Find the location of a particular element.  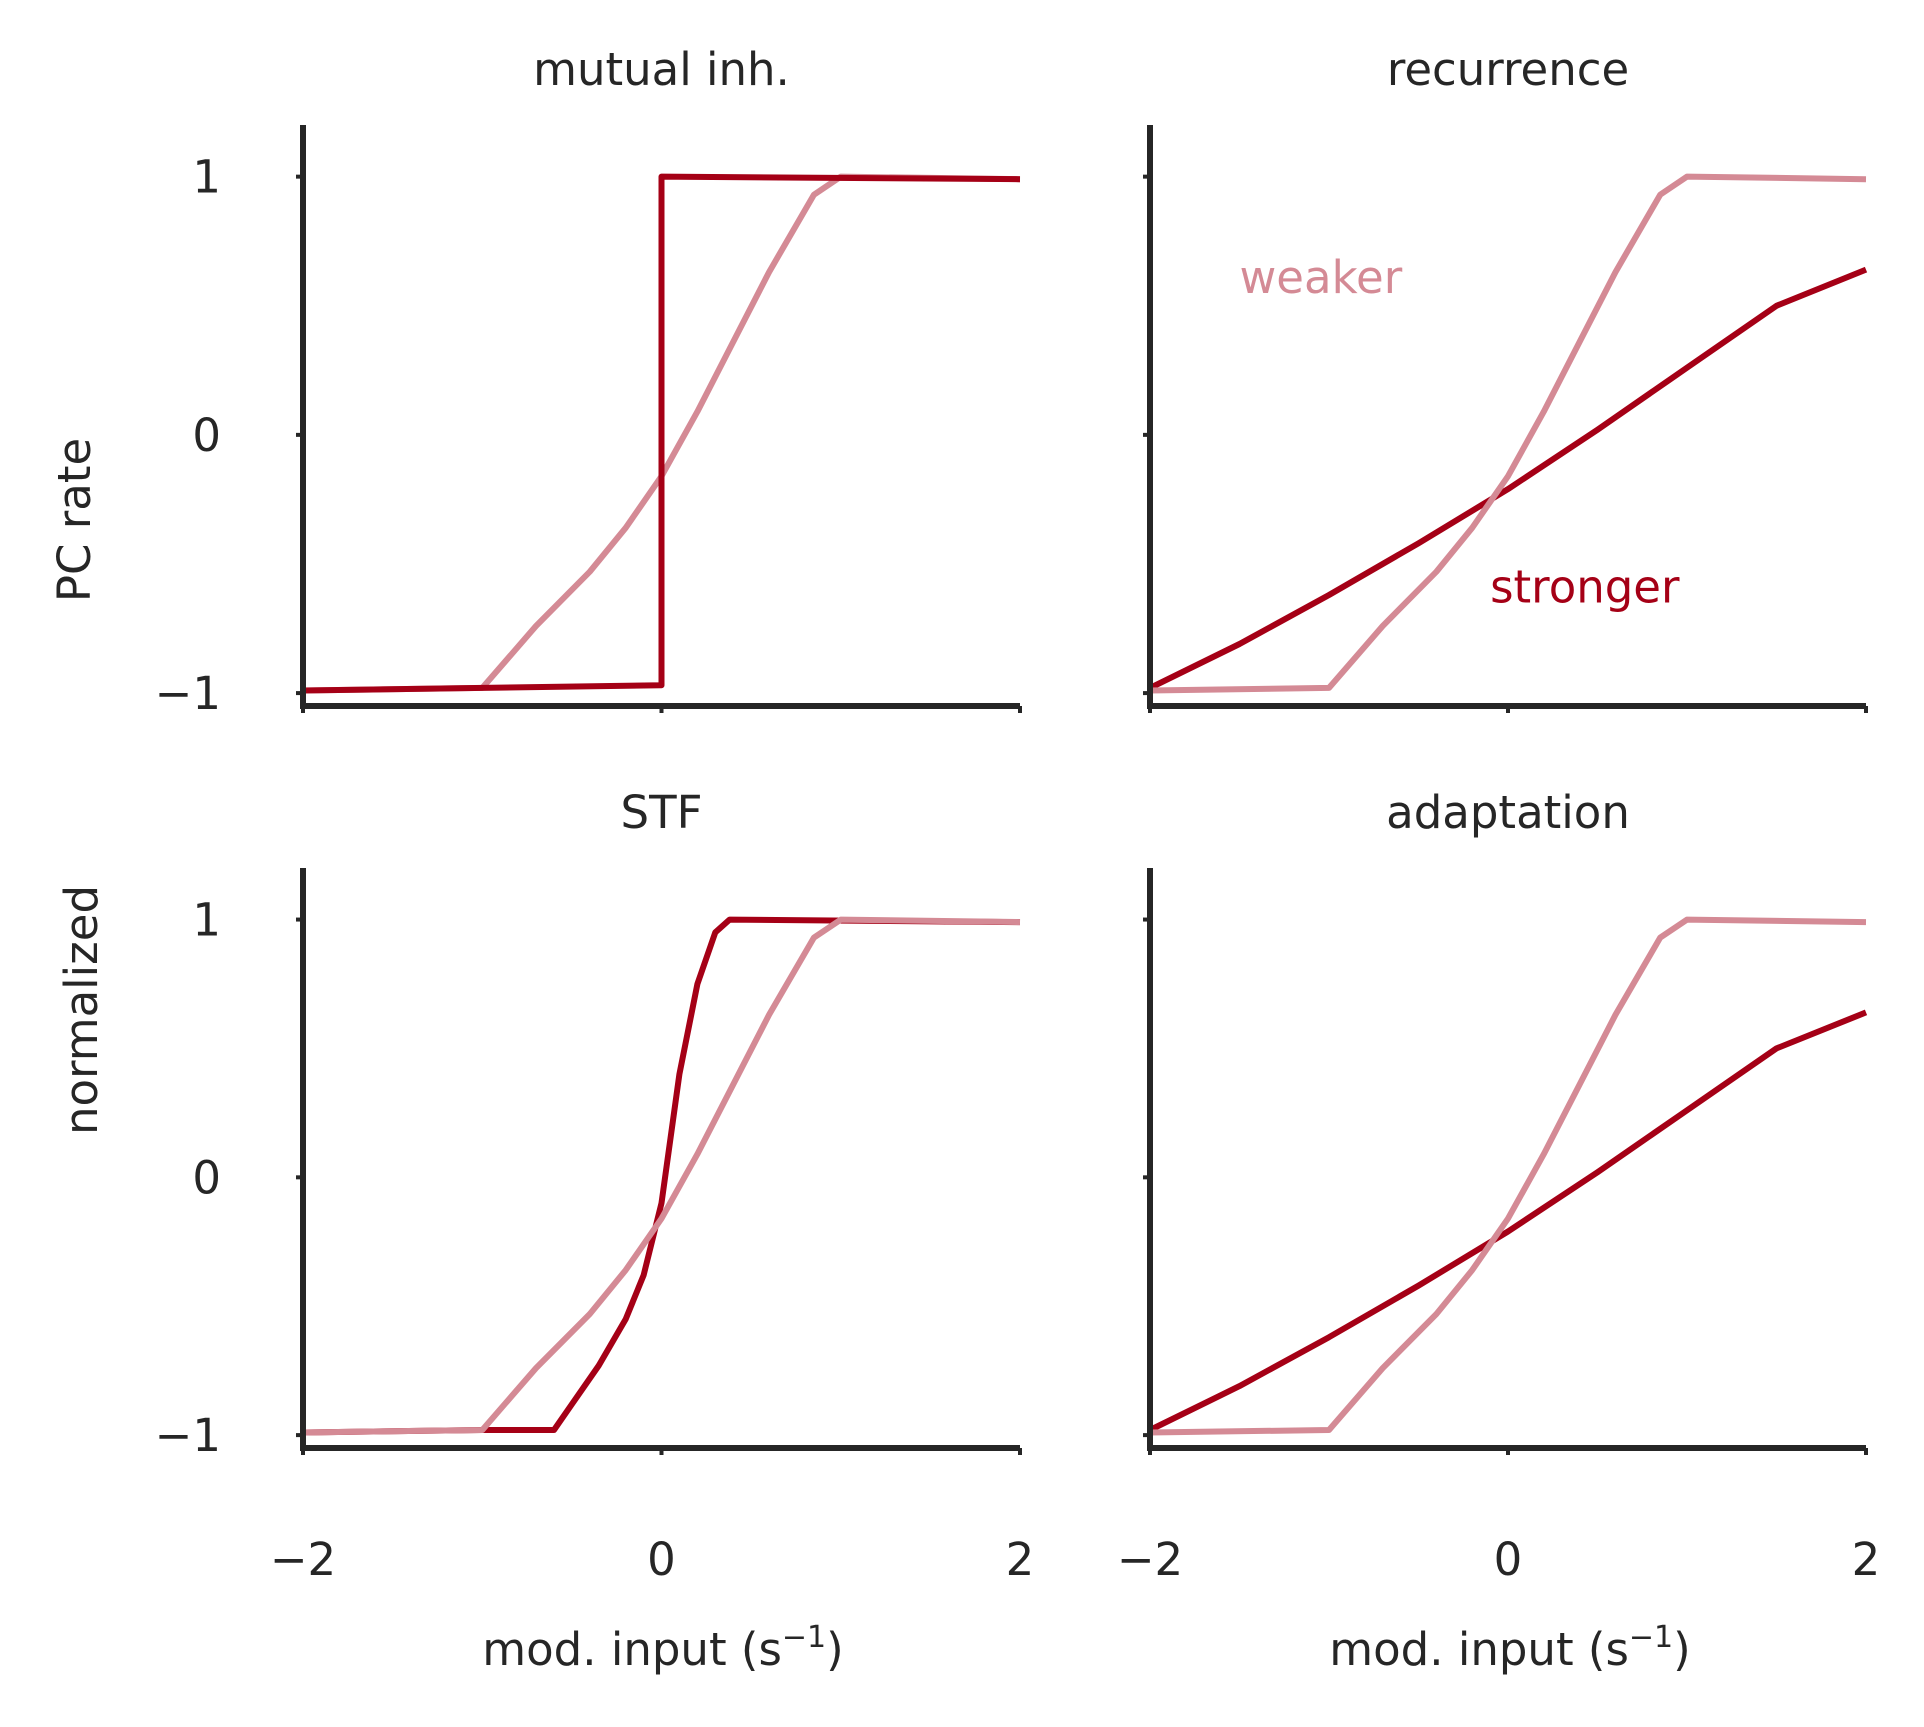

x-axis-label-right-exponent: −1 is located at coordinates (1651, 1637).